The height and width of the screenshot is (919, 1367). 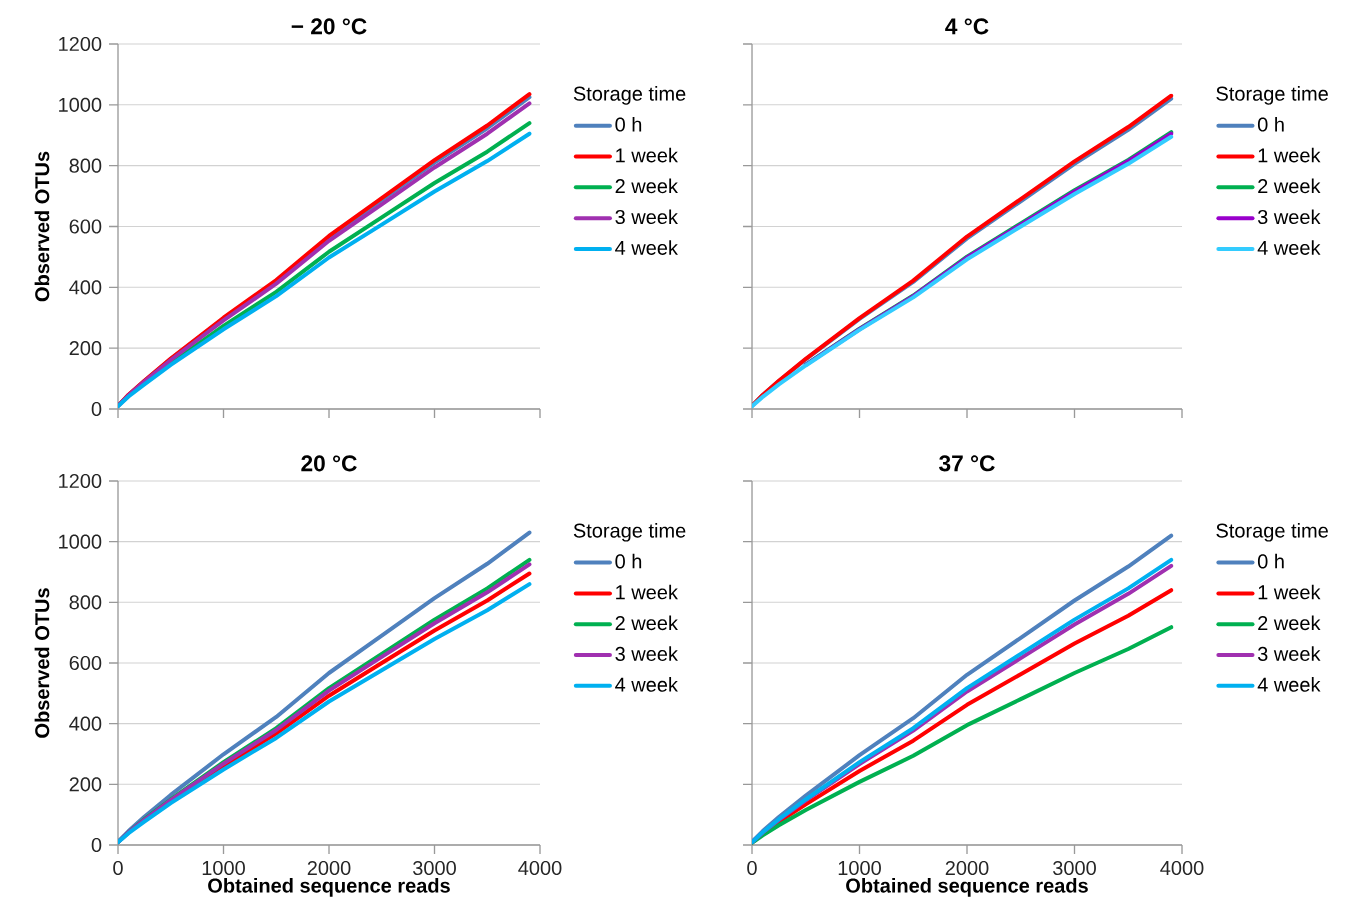 I want to click on chart-title: 20 °C, so click(x=329, y=463).